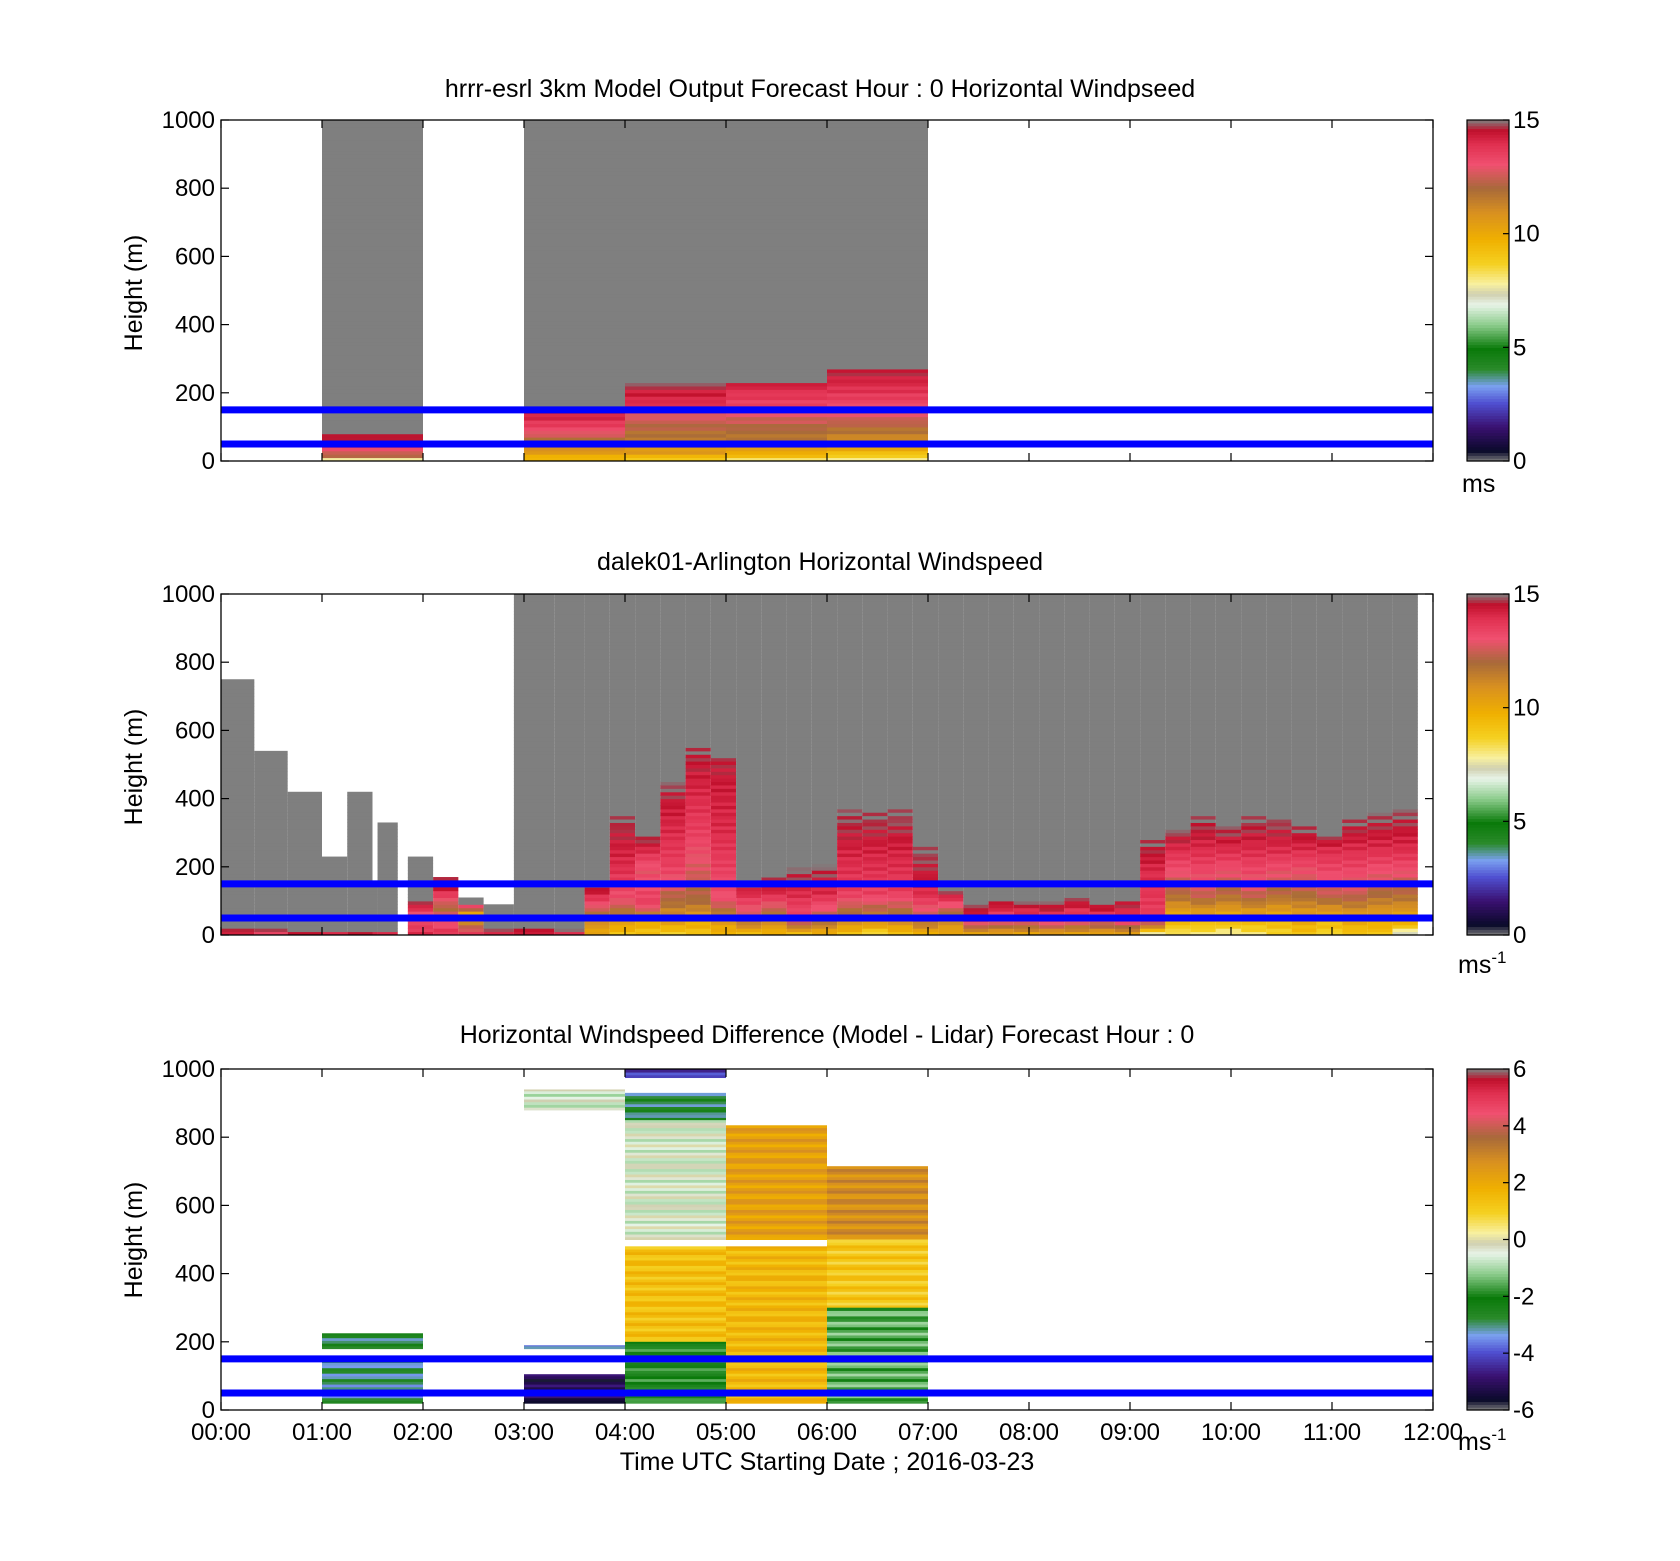  What do you see at coordinates (1526, 708) in the screenshot?
I see `colorbar-tick-label: 10` at bounding box center [1526, 708].